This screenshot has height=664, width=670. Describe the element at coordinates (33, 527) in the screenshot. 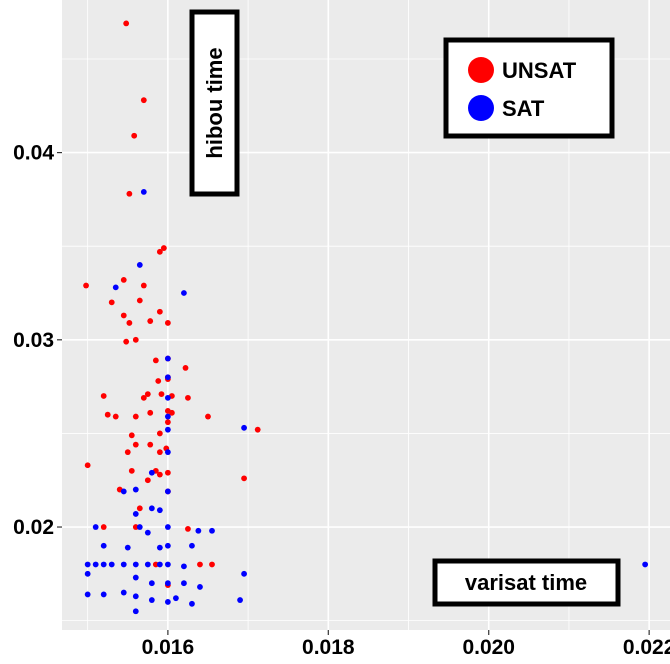

I see `y-tick-label: 0.02` at that location.